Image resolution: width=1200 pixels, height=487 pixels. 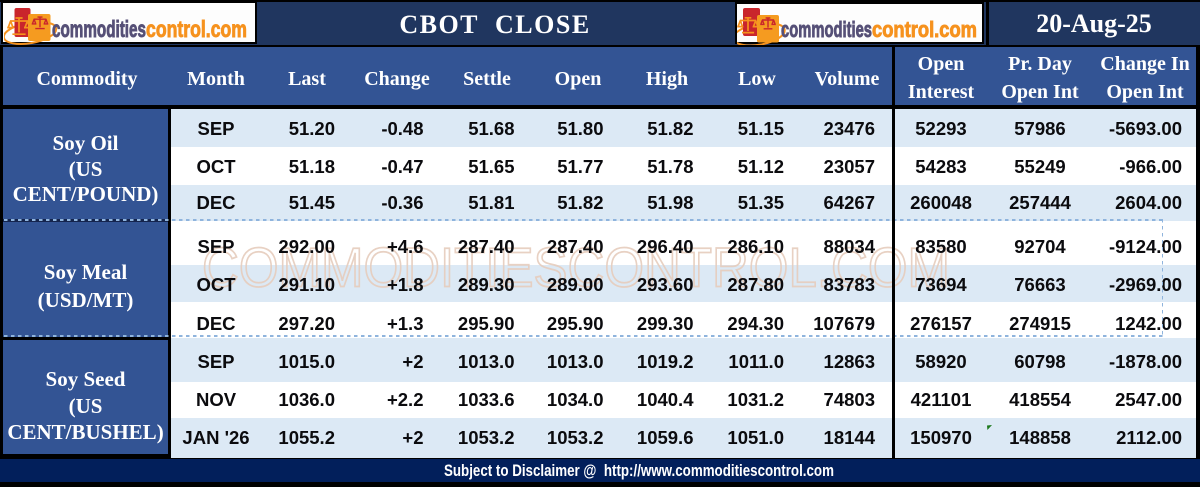 I want to click on svg-text: COMMODITIESCONTROL.COM, so click(x=576, y=267).